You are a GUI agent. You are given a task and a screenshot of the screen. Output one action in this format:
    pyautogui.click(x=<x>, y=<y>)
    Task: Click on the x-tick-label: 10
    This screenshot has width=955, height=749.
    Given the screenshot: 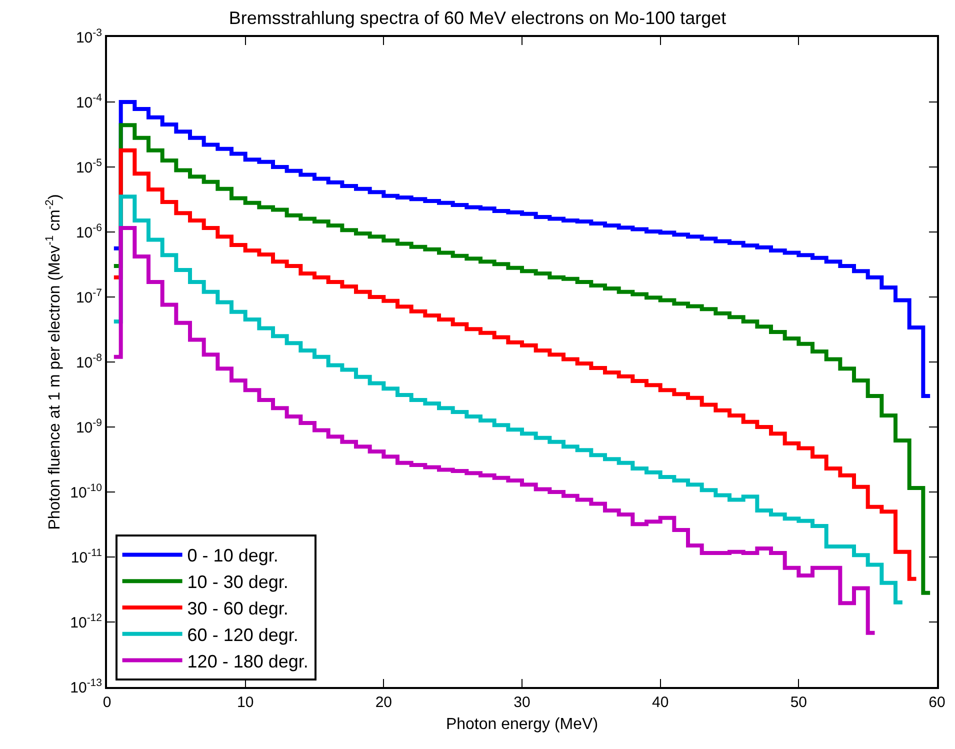 What is the action you would take?
    pyautogui.click(x=245, y=702)
    